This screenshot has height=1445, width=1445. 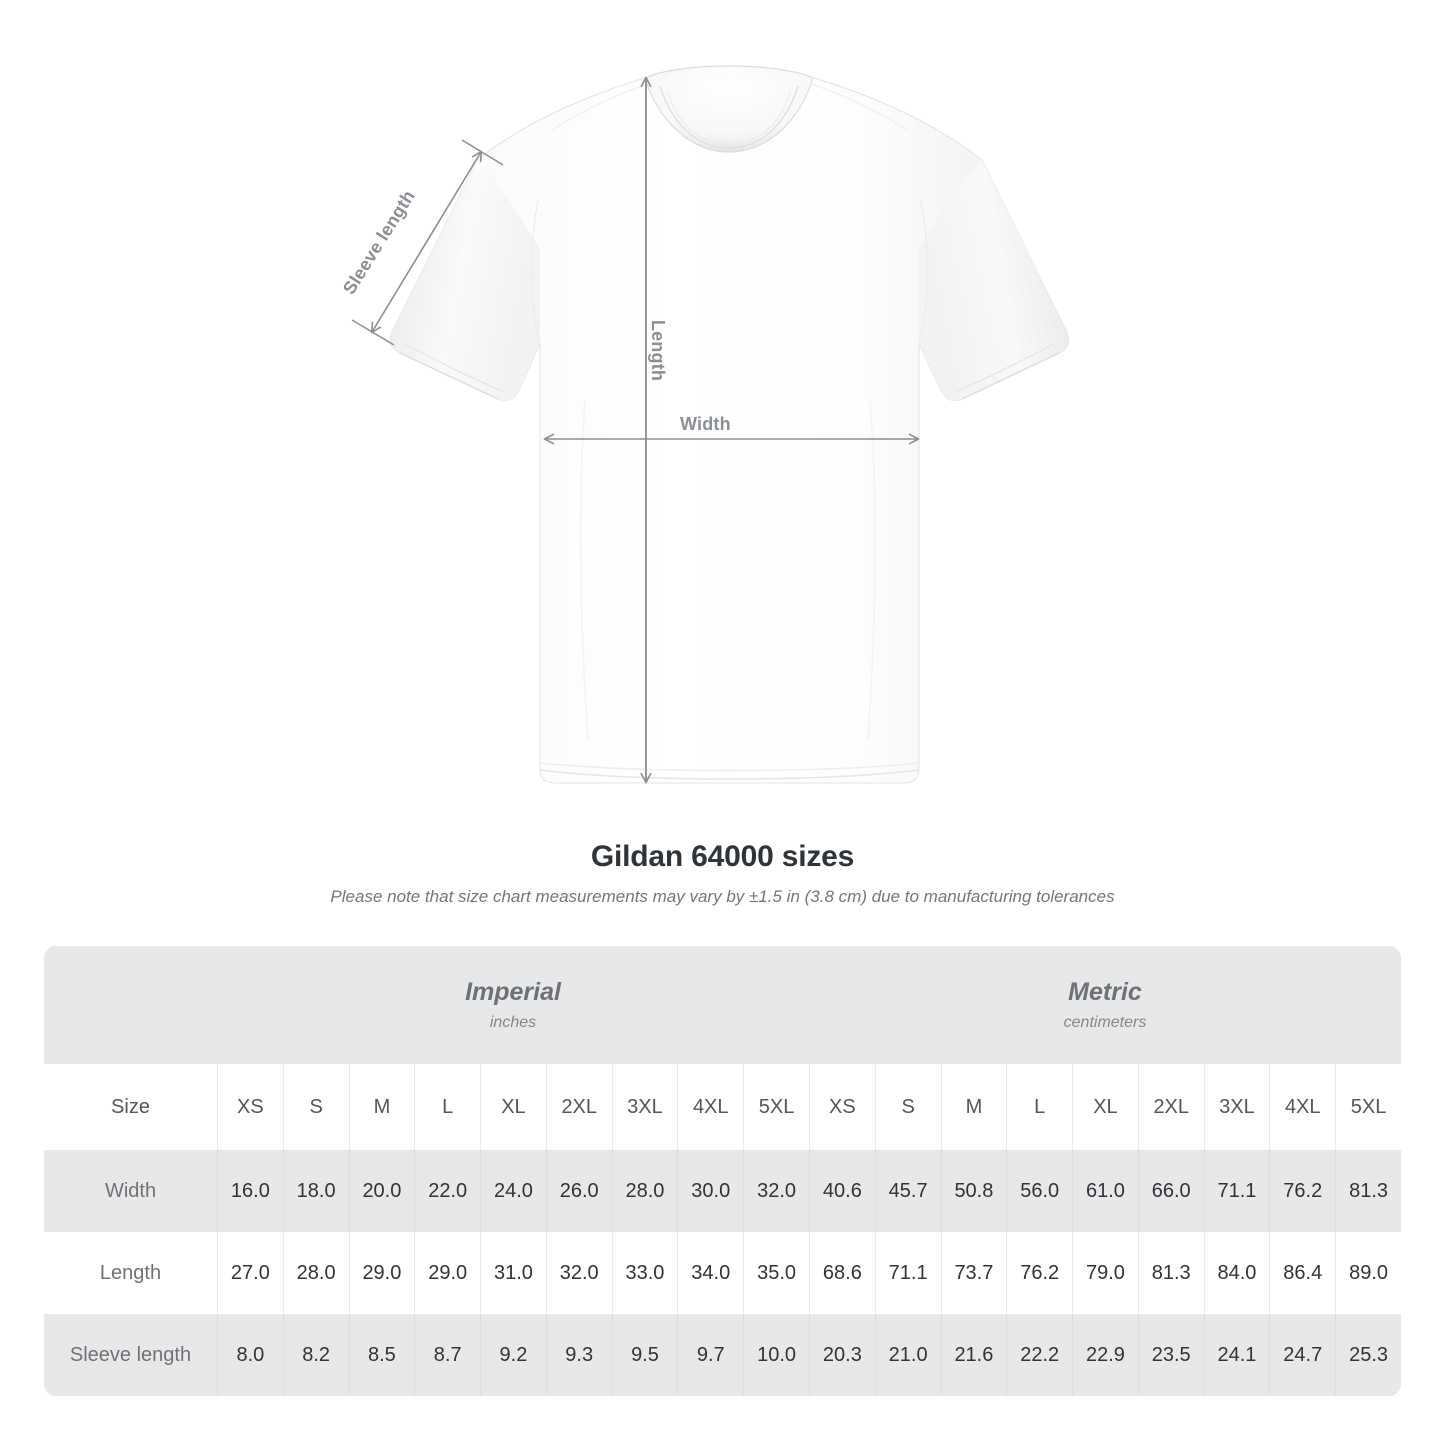 What do you see at coordinates (578, 1191) in the screenshot?
I see `measurement-value: 26.0` at bounding box center [578, 1191].